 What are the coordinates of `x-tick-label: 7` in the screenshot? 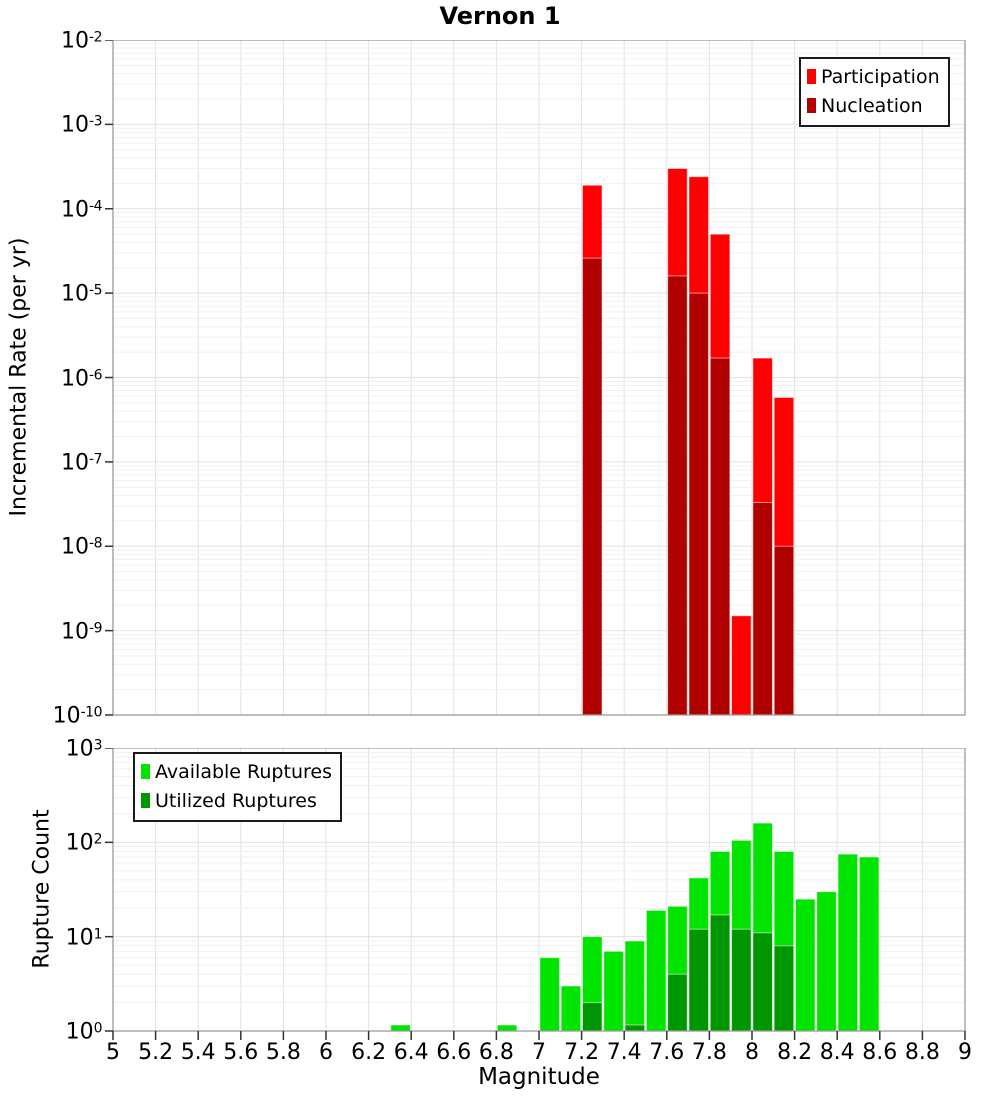 It's located at (539, 1052).